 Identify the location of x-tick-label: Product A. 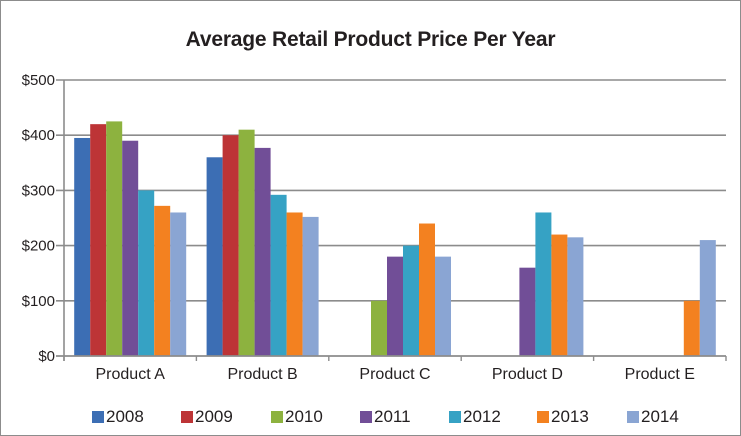
(131, 374).